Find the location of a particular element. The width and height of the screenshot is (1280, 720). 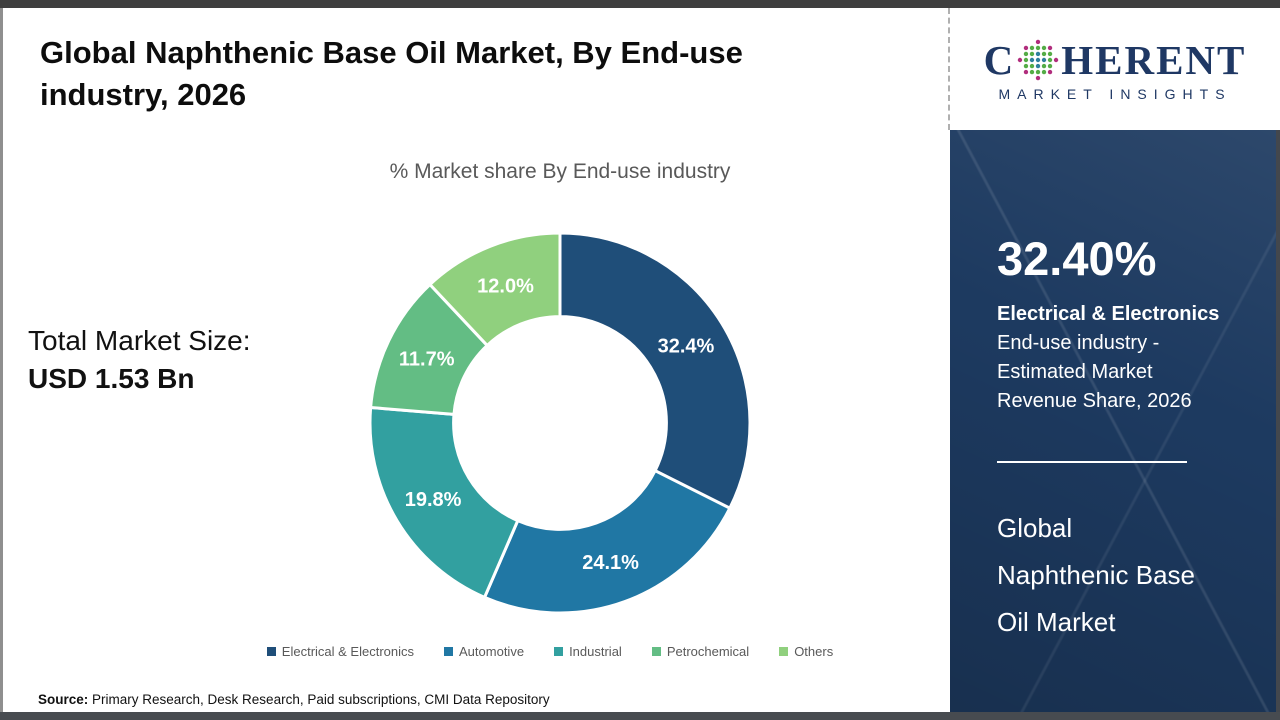

right-frame-border is located at coordinates (1277, 360).